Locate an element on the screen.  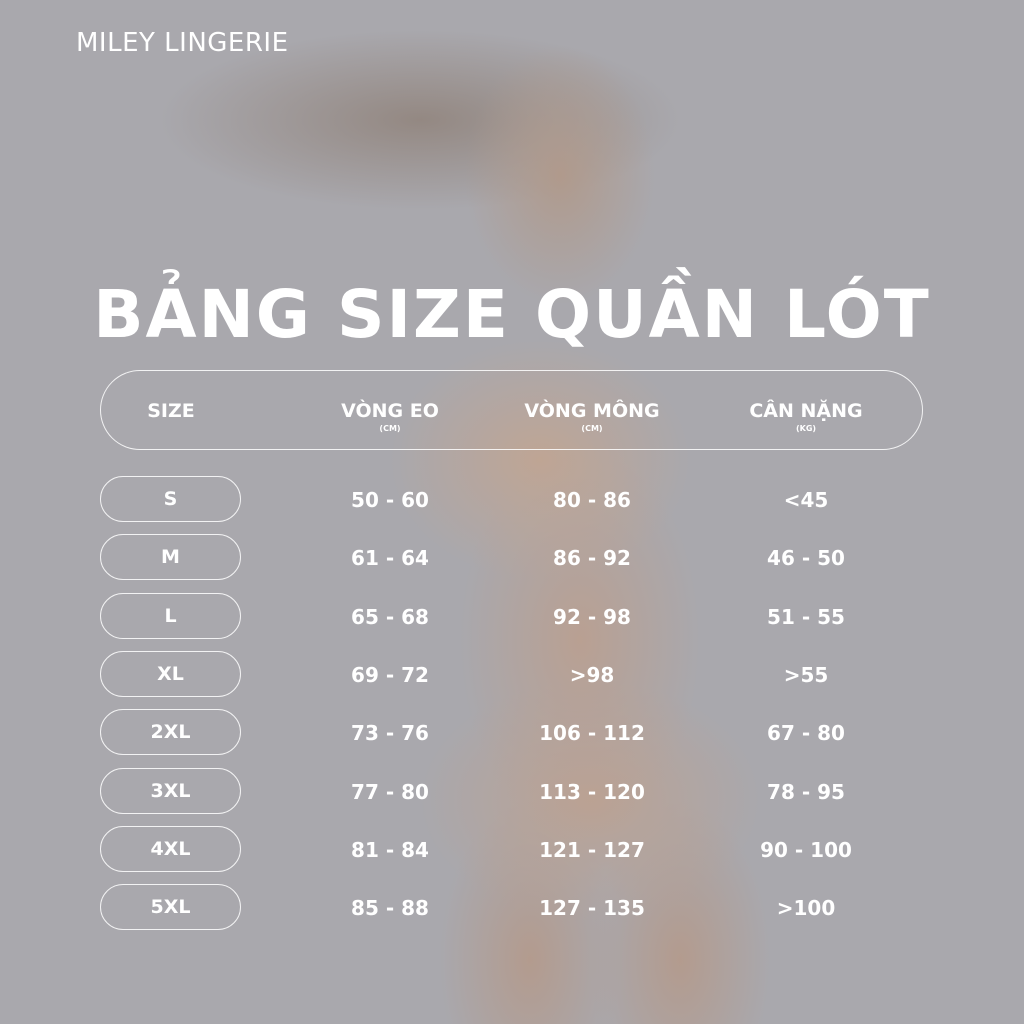
hip-value: 80 - 86 is located at coordinates (592, 500).